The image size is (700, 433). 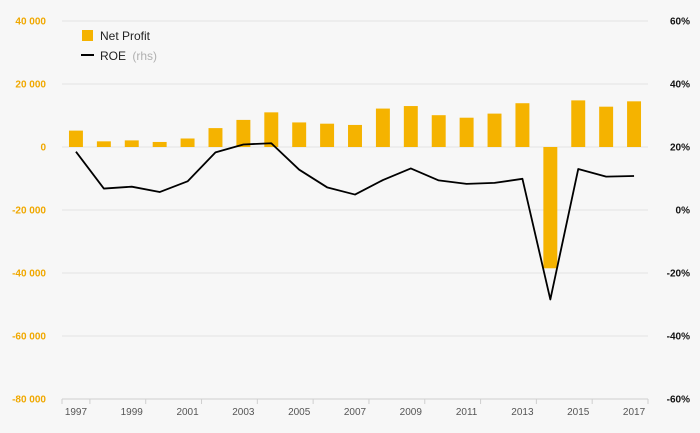 I want to click on net-profit-bar-2014, so click(x=550, y=208).